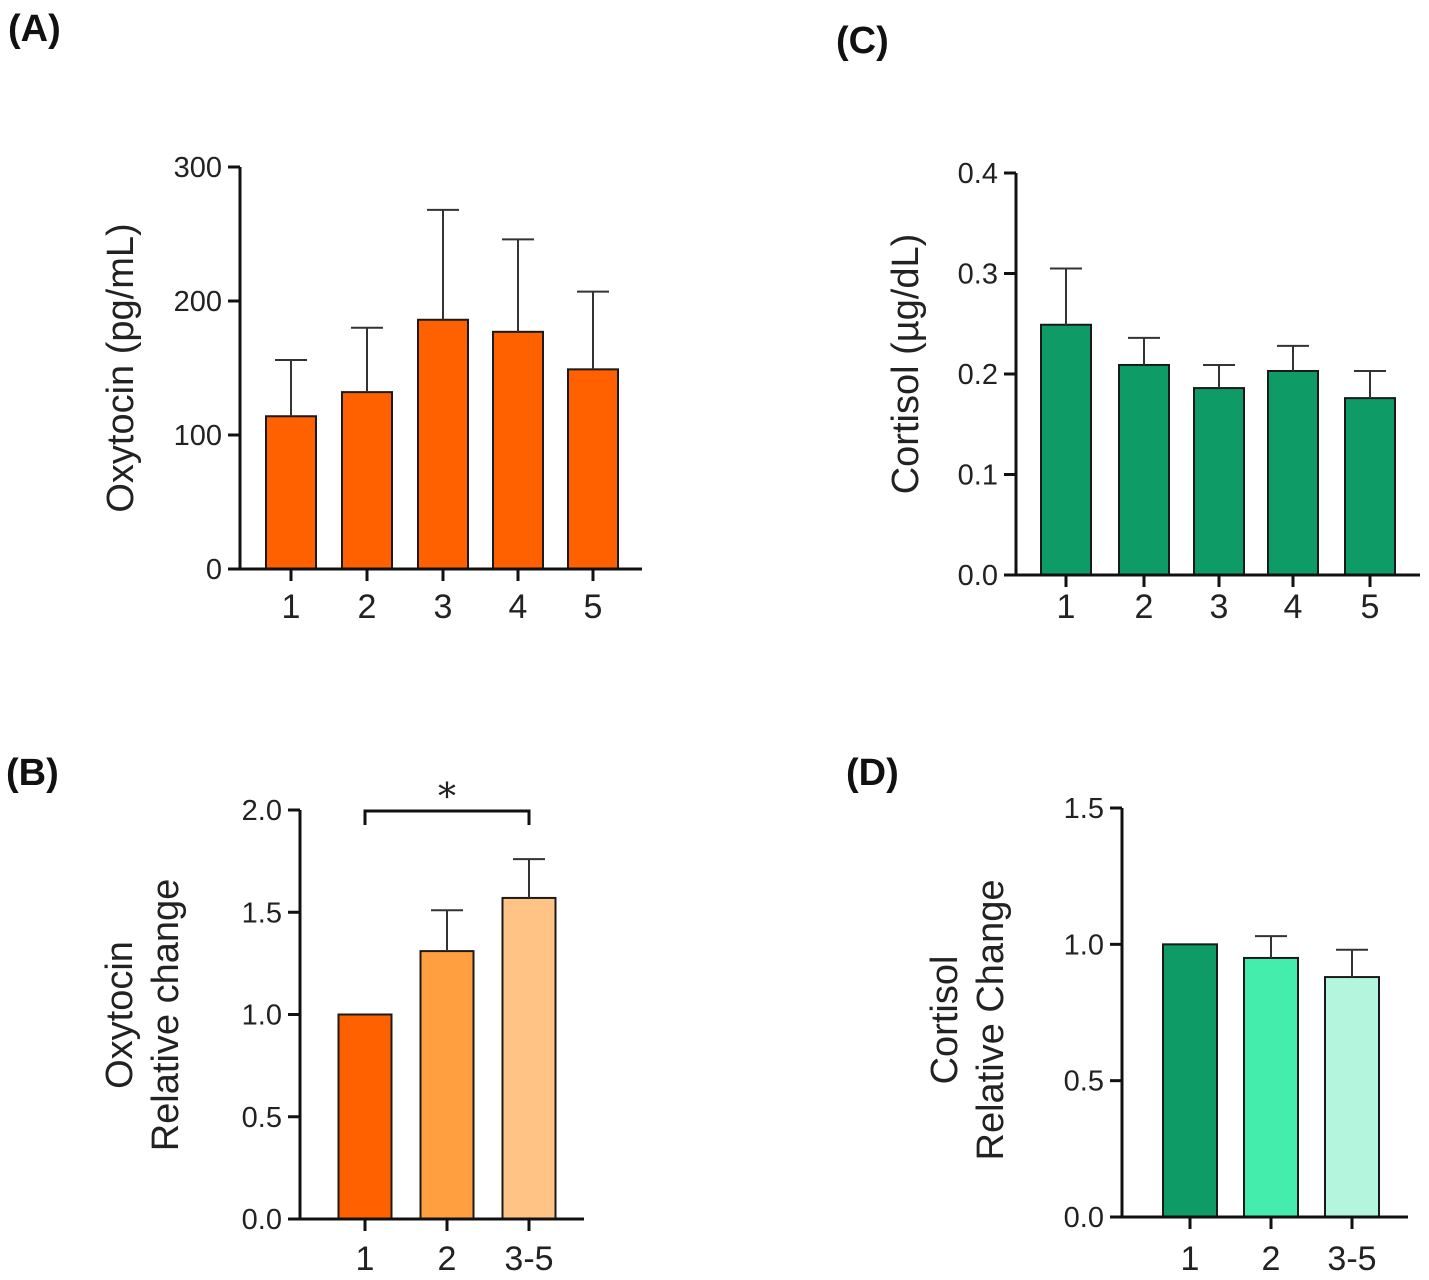 This screenshot has height=1280, width=1429. I want to click on y-axis-label: Relative change, so click(166, 1015).